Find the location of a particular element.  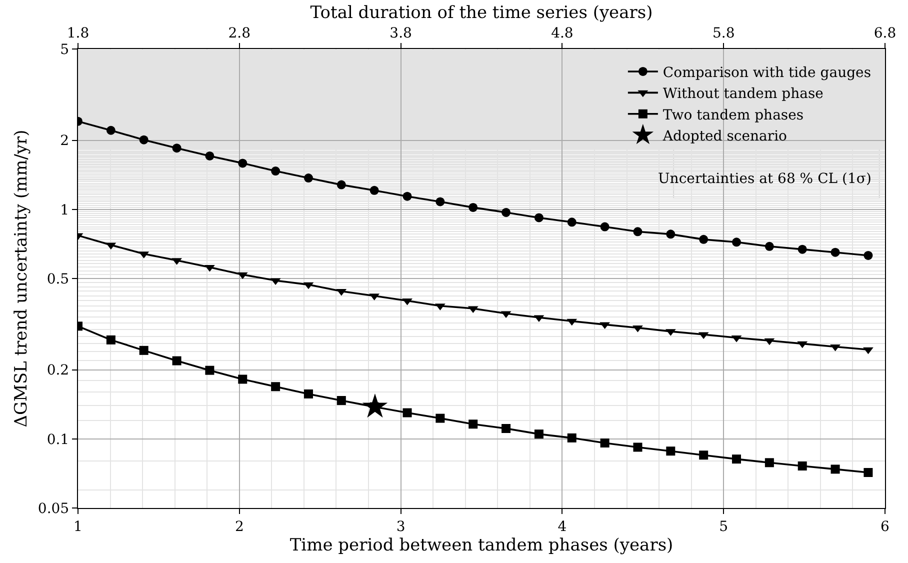

legend-label: Adopted scenario is located at coordinates (724, 136).